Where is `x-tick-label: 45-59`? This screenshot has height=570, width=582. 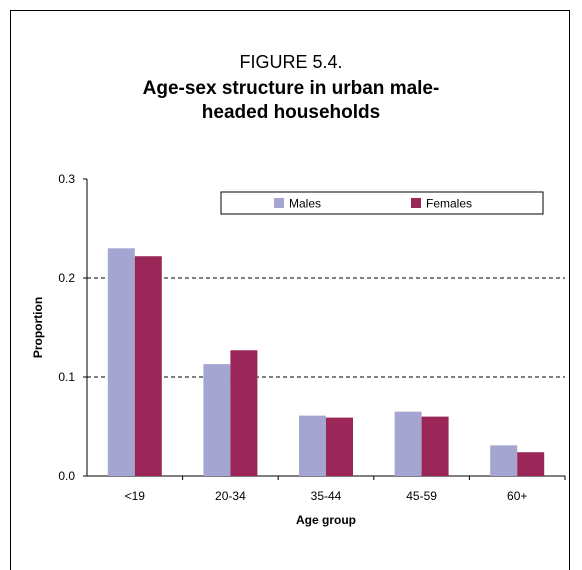
x-tick-label: 45-59 is located at coordinates (421, 496).